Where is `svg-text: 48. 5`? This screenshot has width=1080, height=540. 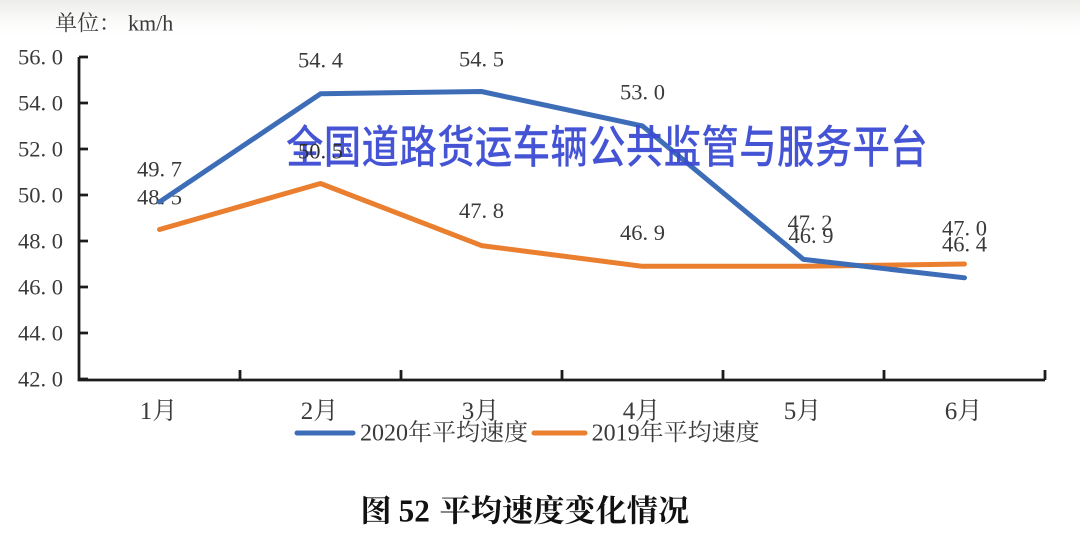 svg-text: 48. 5 is located at coordinates (159, 197).